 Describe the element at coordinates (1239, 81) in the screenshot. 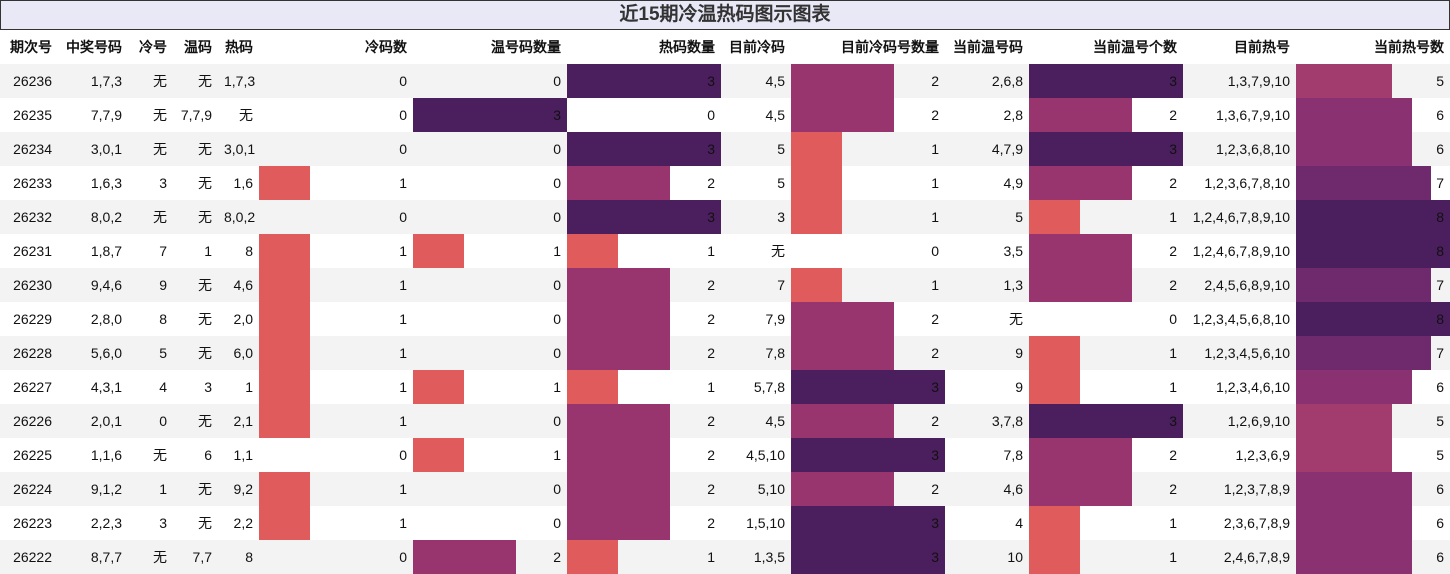

I see `current-hot-cell: 1,3,7,9,10` at that location.